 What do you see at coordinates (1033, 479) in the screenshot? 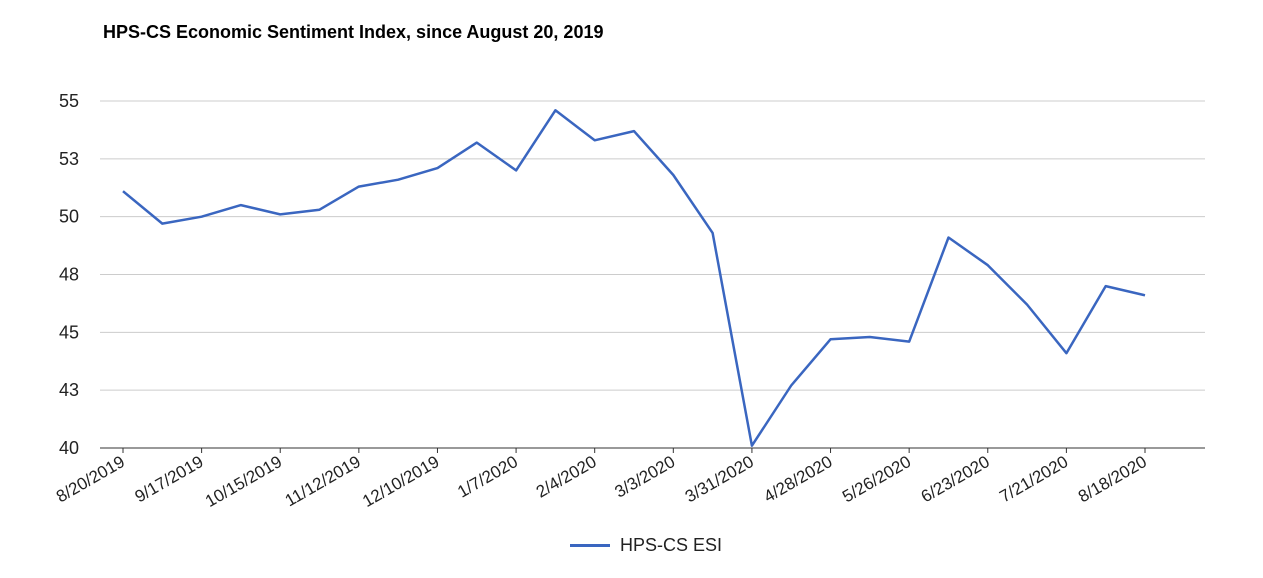
I see `x-tick-label: 7/21/2020` at bounding box center [1033, 479].